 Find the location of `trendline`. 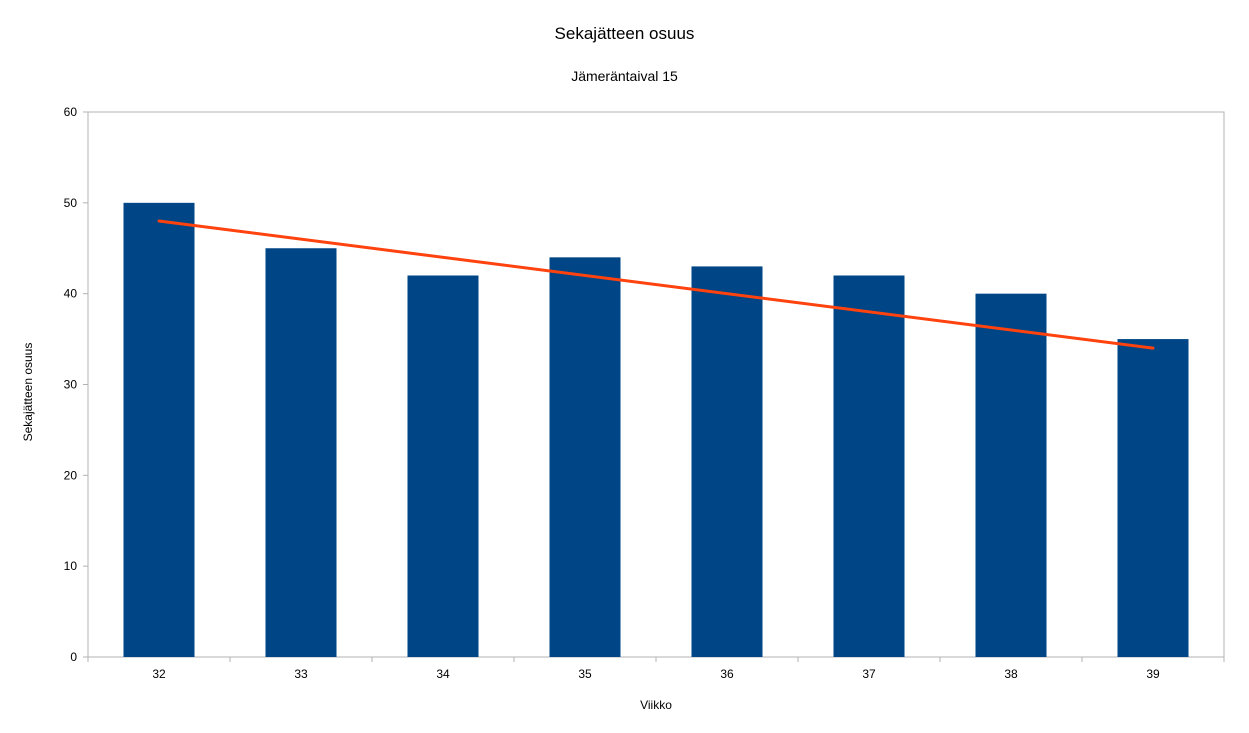

trendline is located at coordinates (656, 284).